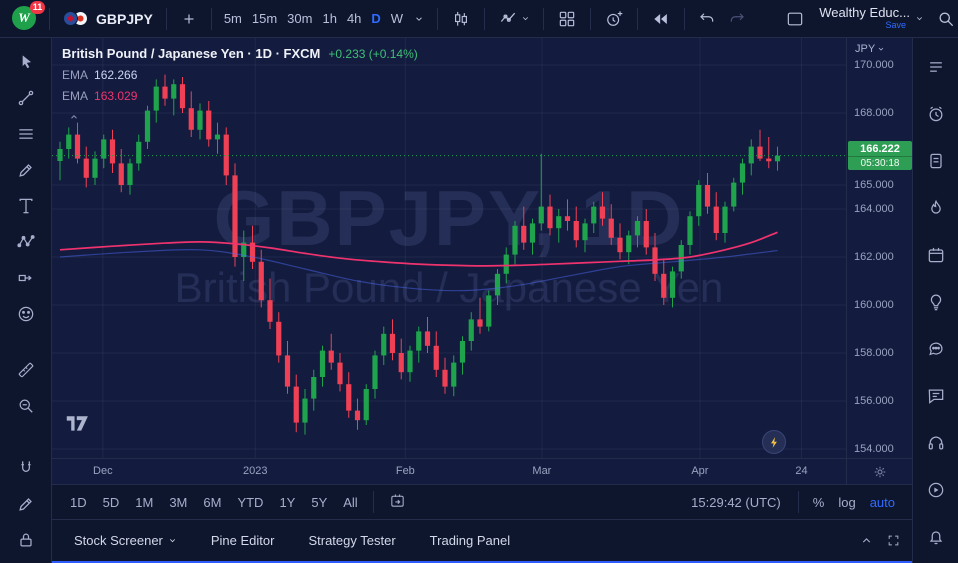 The width and height of the screenshot is (958, 563). Describe the element at coordinates (26, 278) in the screenshot. I see `forecast-tool-button` at that location.